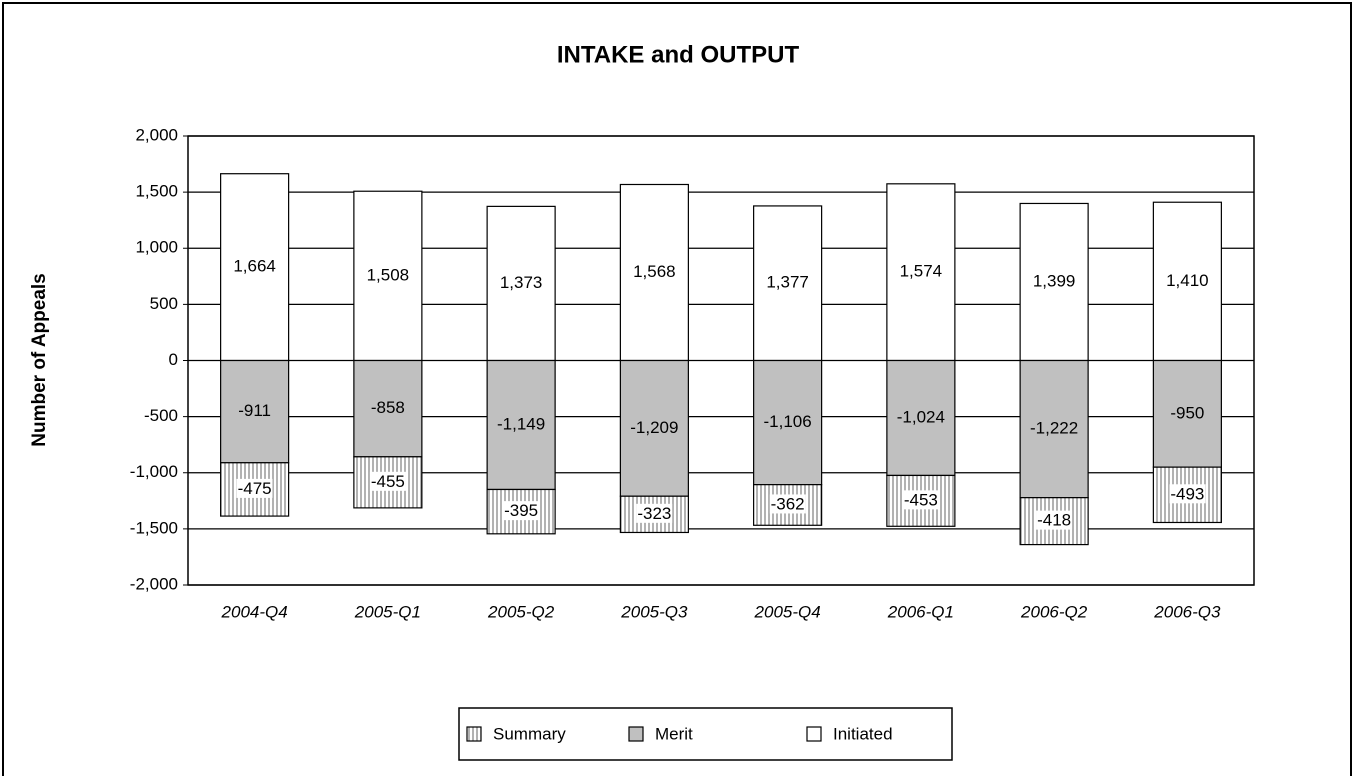 The image size is (1354, 776). What do you see at coordinates (154, 527) in the screenshot?
I see `y-tick-label: -1,500` at bounding box center [154, 527].